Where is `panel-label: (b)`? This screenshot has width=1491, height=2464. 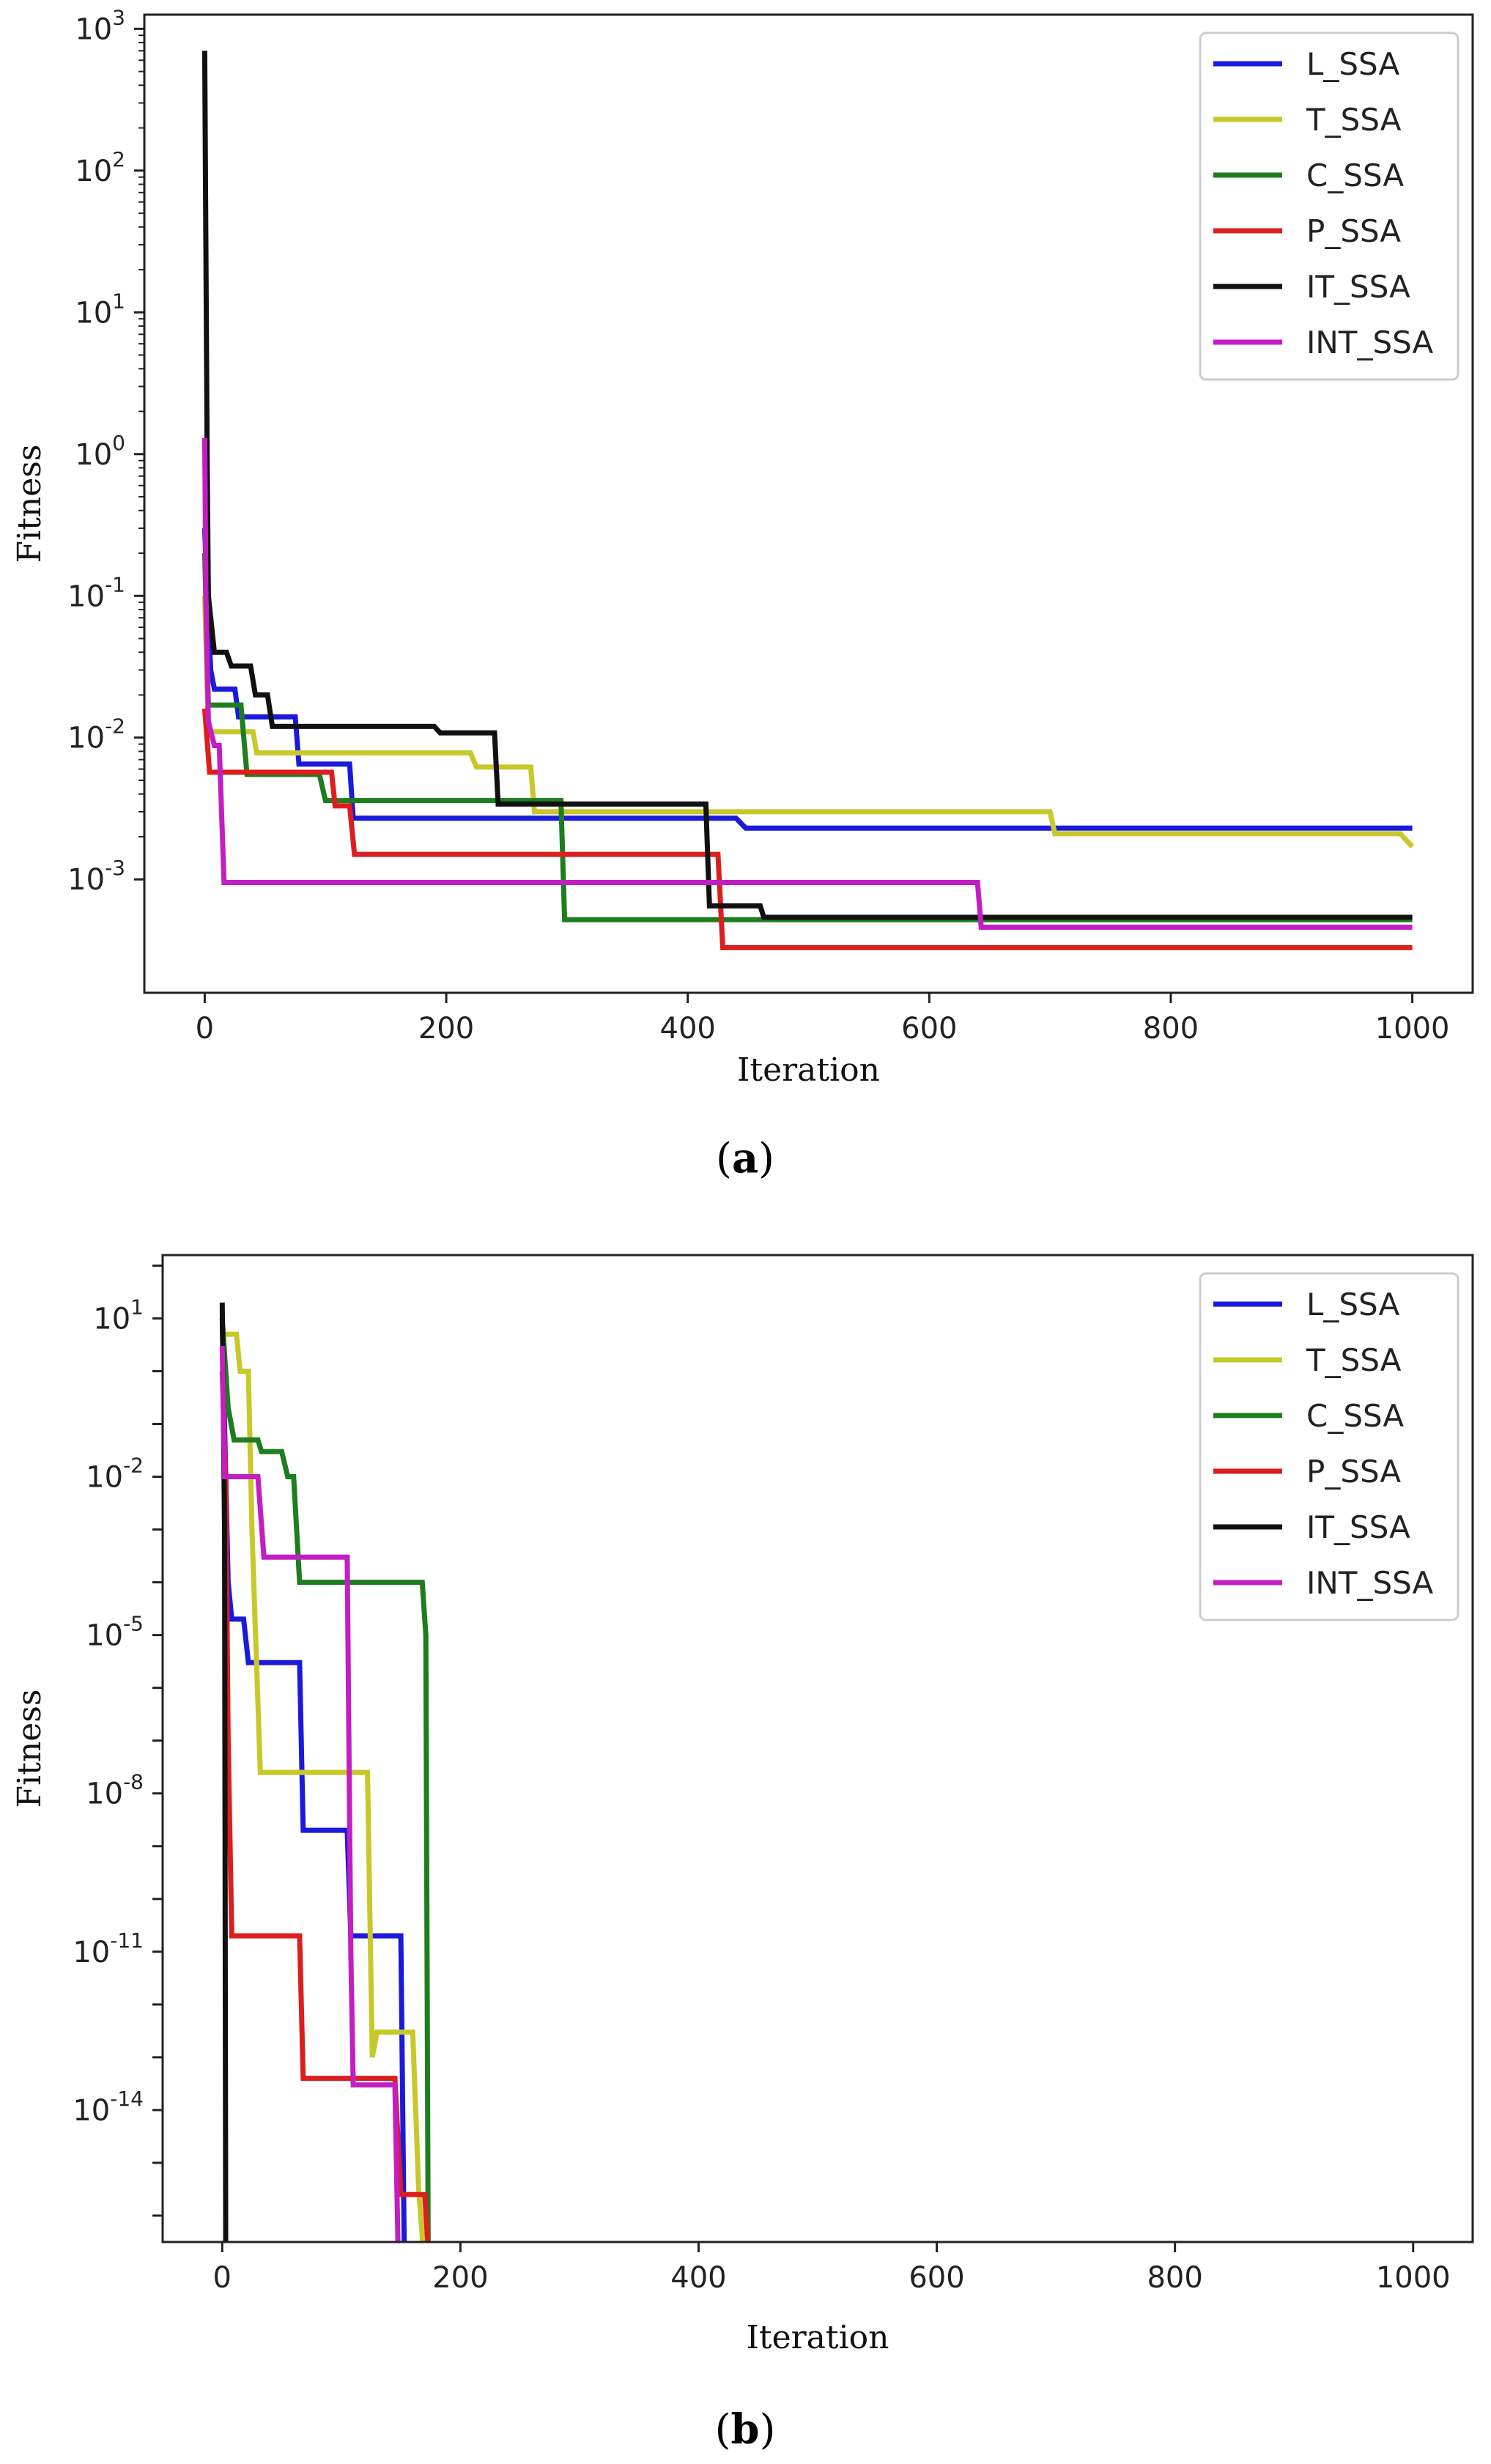
panel-label: (b) is located at coordinates (745, 2429).